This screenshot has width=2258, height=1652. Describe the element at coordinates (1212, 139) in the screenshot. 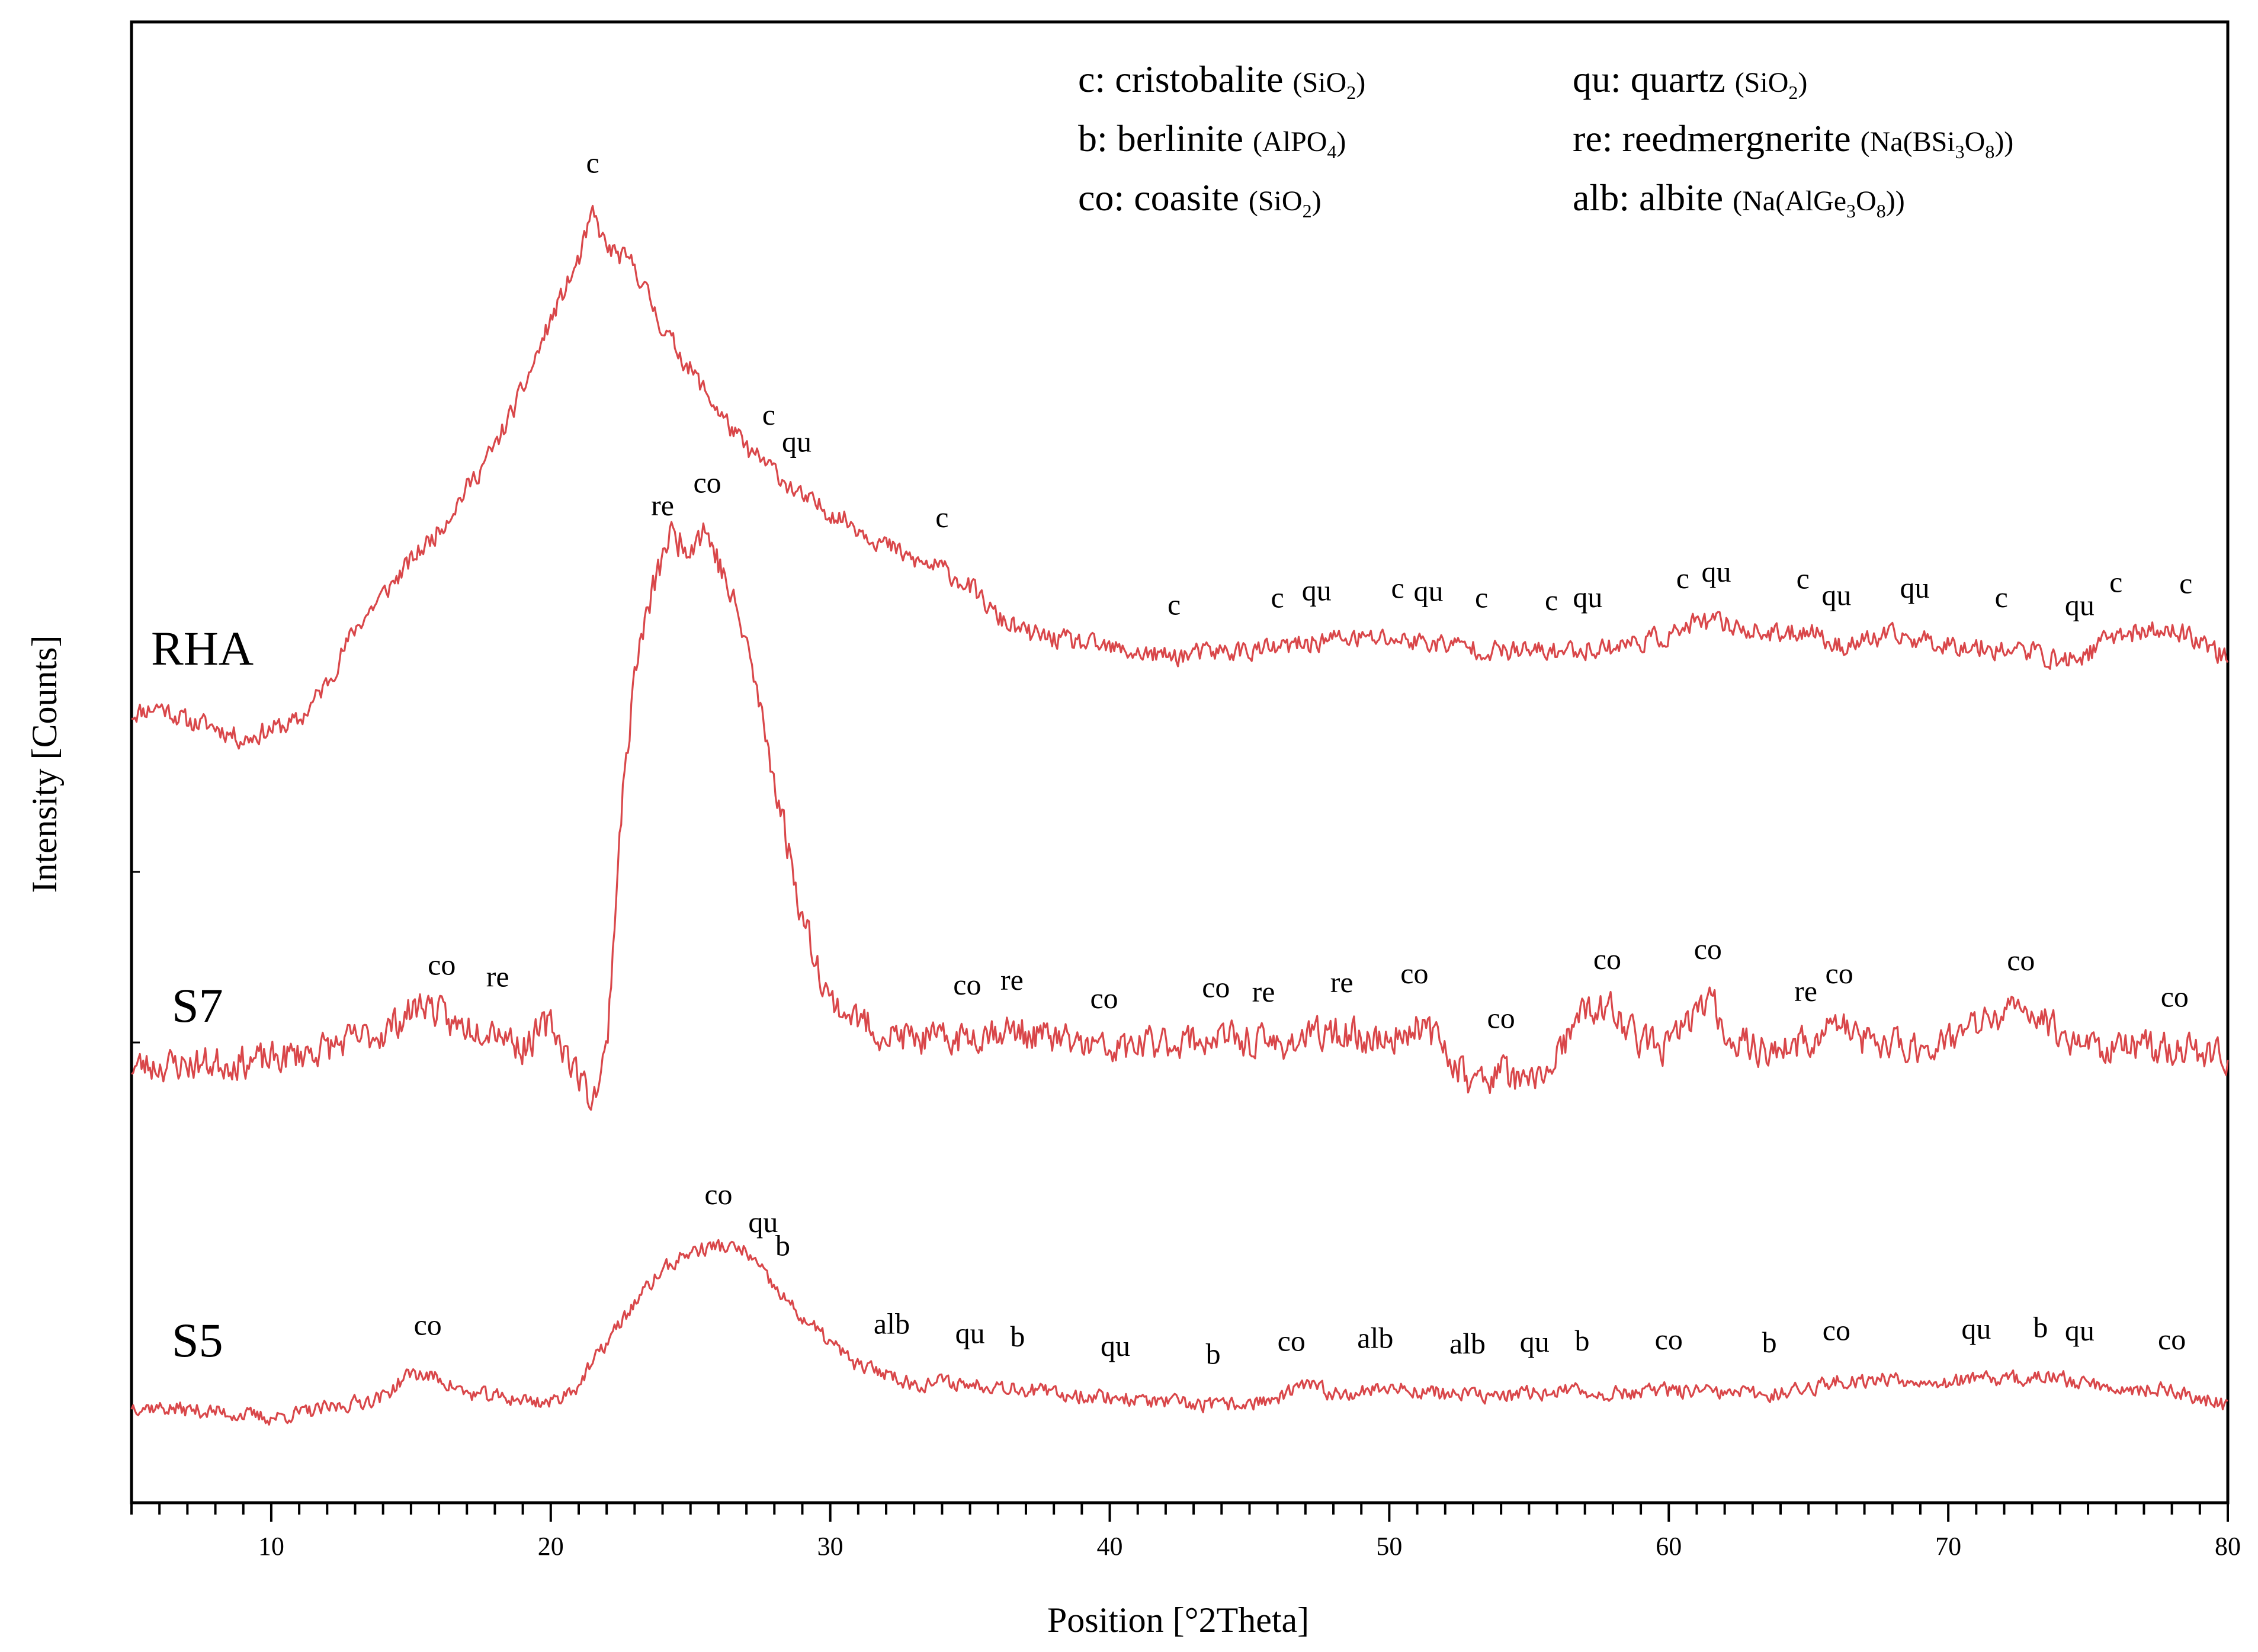

I see `legend-entry-b: b: berlinite (AlPO4)` at that location.